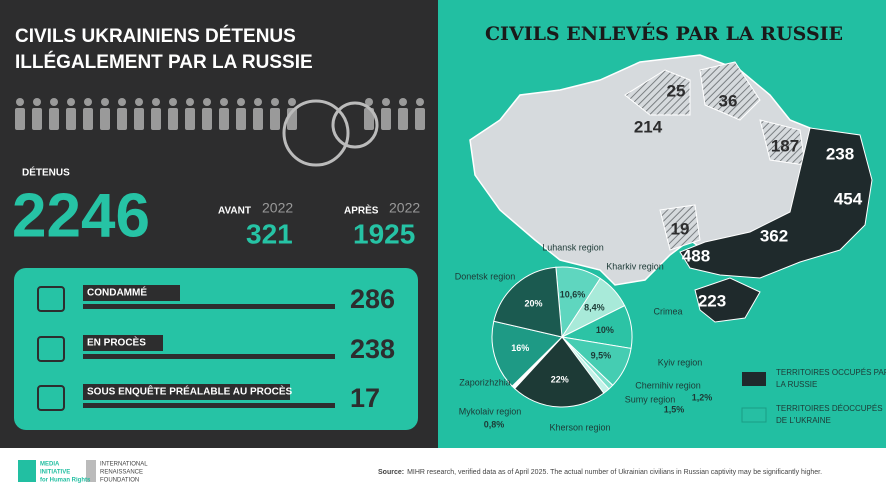 The height and width of the screenshot is (503, 886). Describe the element at coordinates (124, 465) in the screenshot. I see `logo-text: INTERNATIONAL` at that location.